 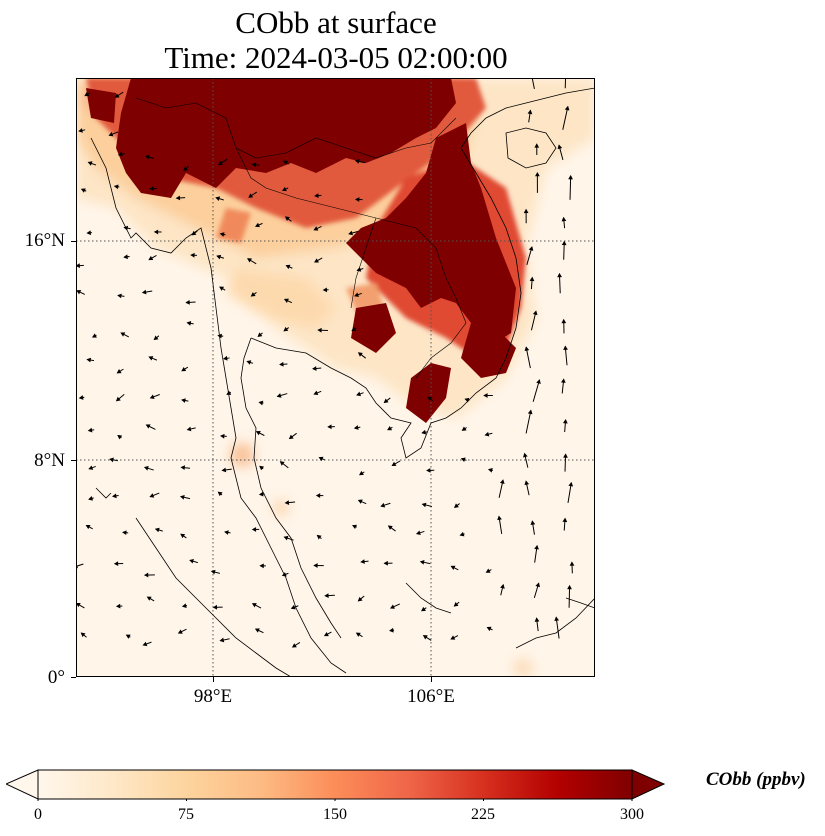 What do you see at coordinates (336, 785) in the screenshot?
I see `colorbar` at bounding box center [336, 785].